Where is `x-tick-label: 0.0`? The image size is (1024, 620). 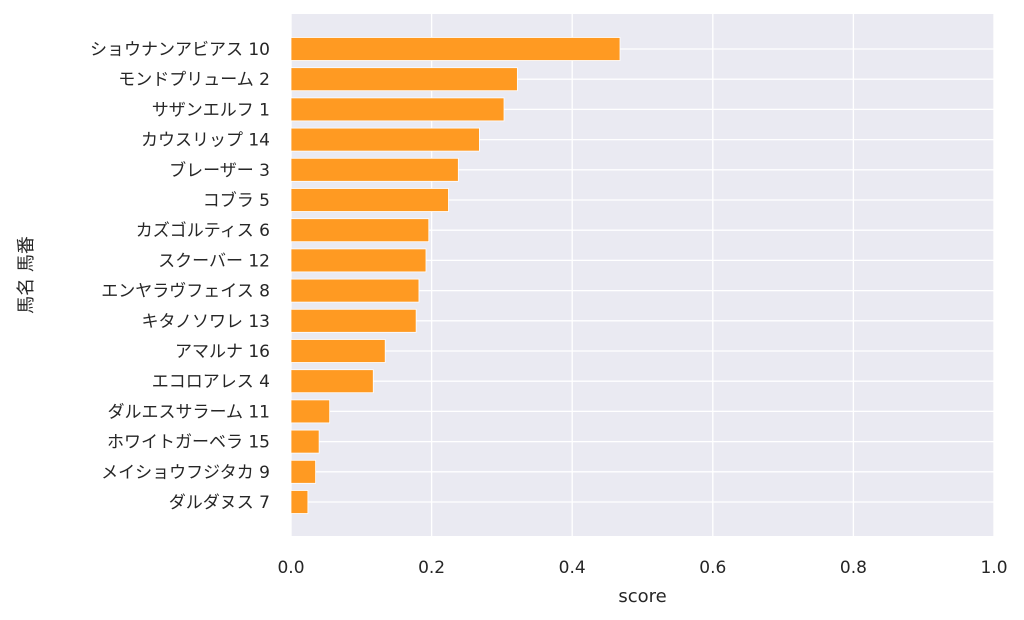 x-tick-label: 0.0 is located at coordinates (290, 568).